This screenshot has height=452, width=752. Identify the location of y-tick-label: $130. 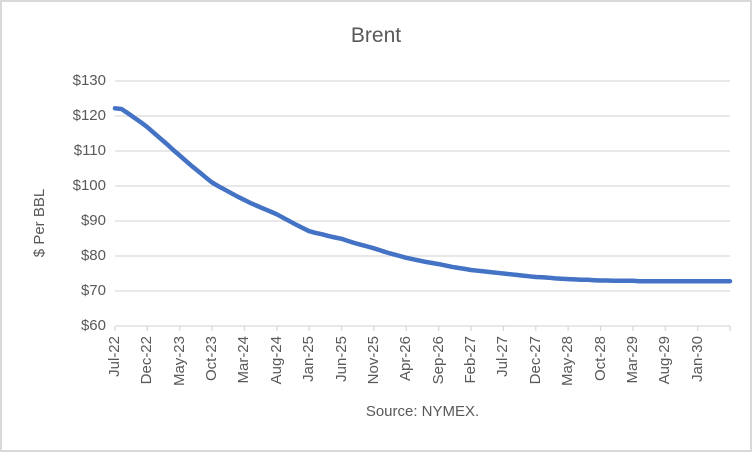
(89, 80).